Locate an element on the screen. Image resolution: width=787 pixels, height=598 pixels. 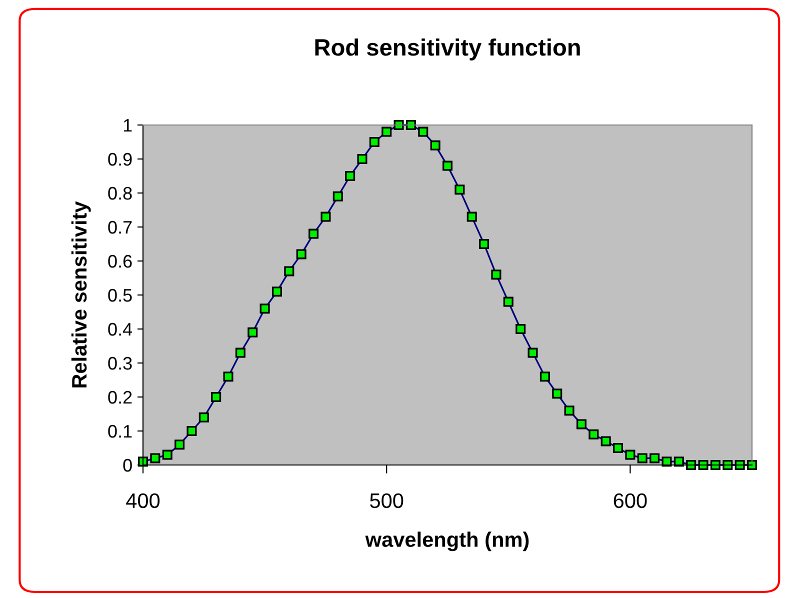
y-tick-label: 0.1 is located at coordinates (120, 431).